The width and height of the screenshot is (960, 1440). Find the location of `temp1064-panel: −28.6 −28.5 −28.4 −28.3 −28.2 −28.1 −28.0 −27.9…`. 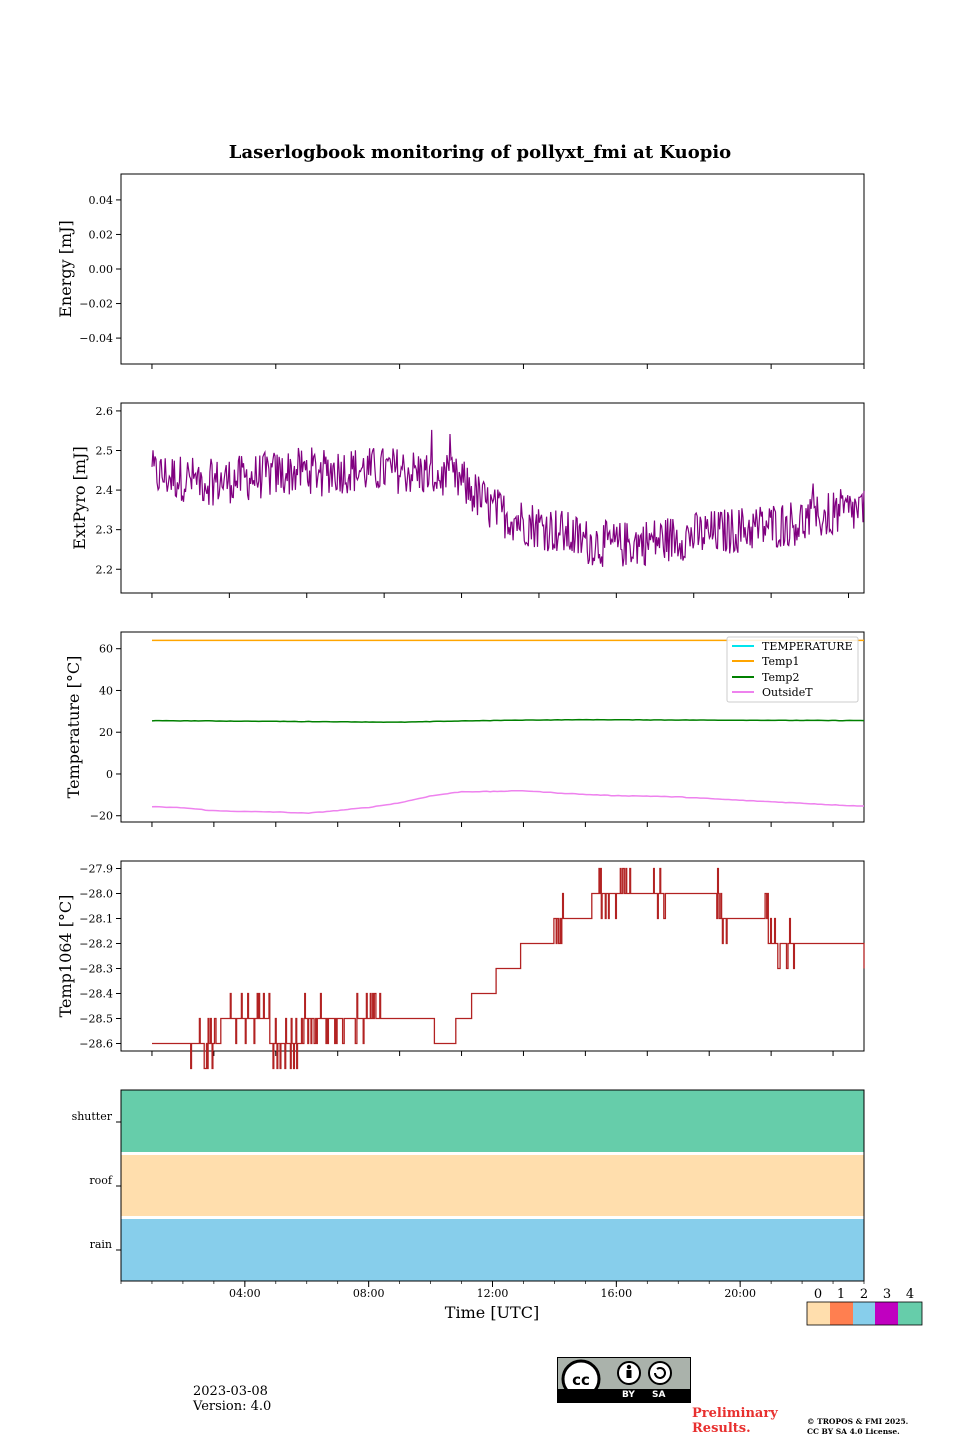

temp1064-panel: −28.6 −28.5 −28.4 −28.3 −28.2 −28.1 −28.0 −27.9… is located at coordinates (460, 965).